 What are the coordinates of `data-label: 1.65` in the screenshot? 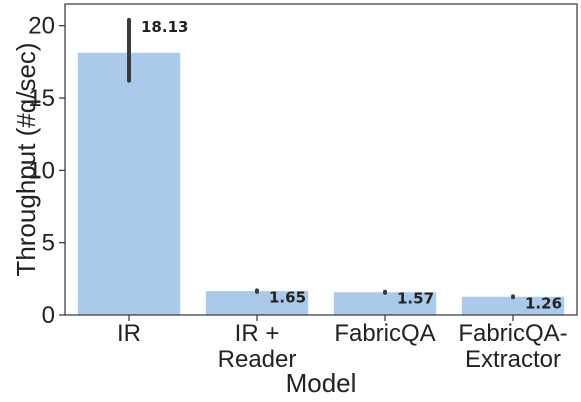 It's located at (287, 297).